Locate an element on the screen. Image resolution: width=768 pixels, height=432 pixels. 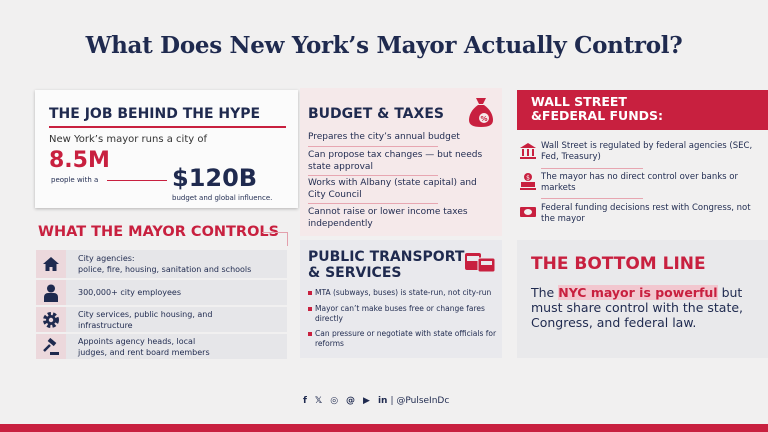
control-text: infrastructure is located at coordinates (105, 325).